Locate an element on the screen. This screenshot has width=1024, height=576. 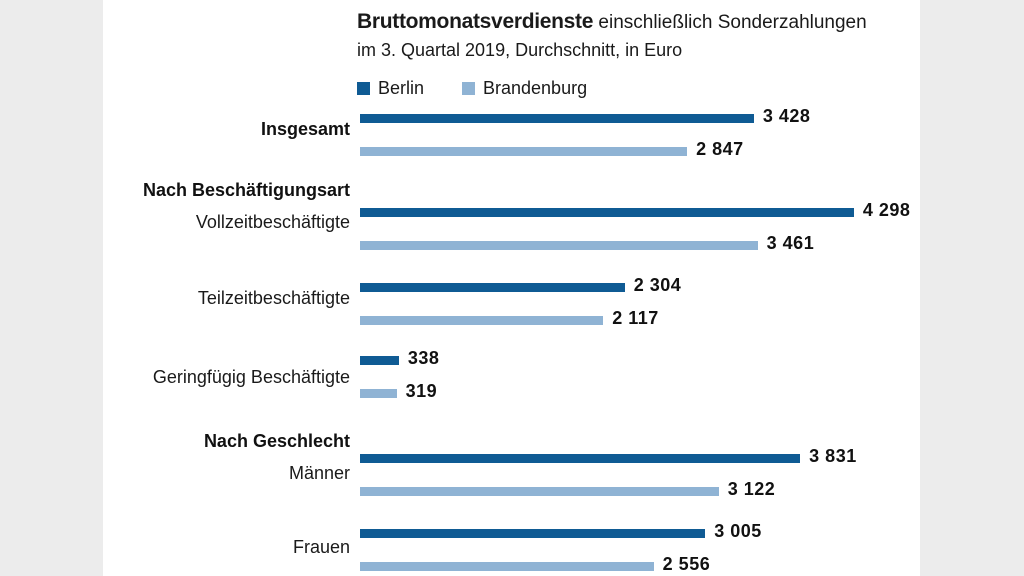
value-label: 3 005 is located at coordinates (738, 531).